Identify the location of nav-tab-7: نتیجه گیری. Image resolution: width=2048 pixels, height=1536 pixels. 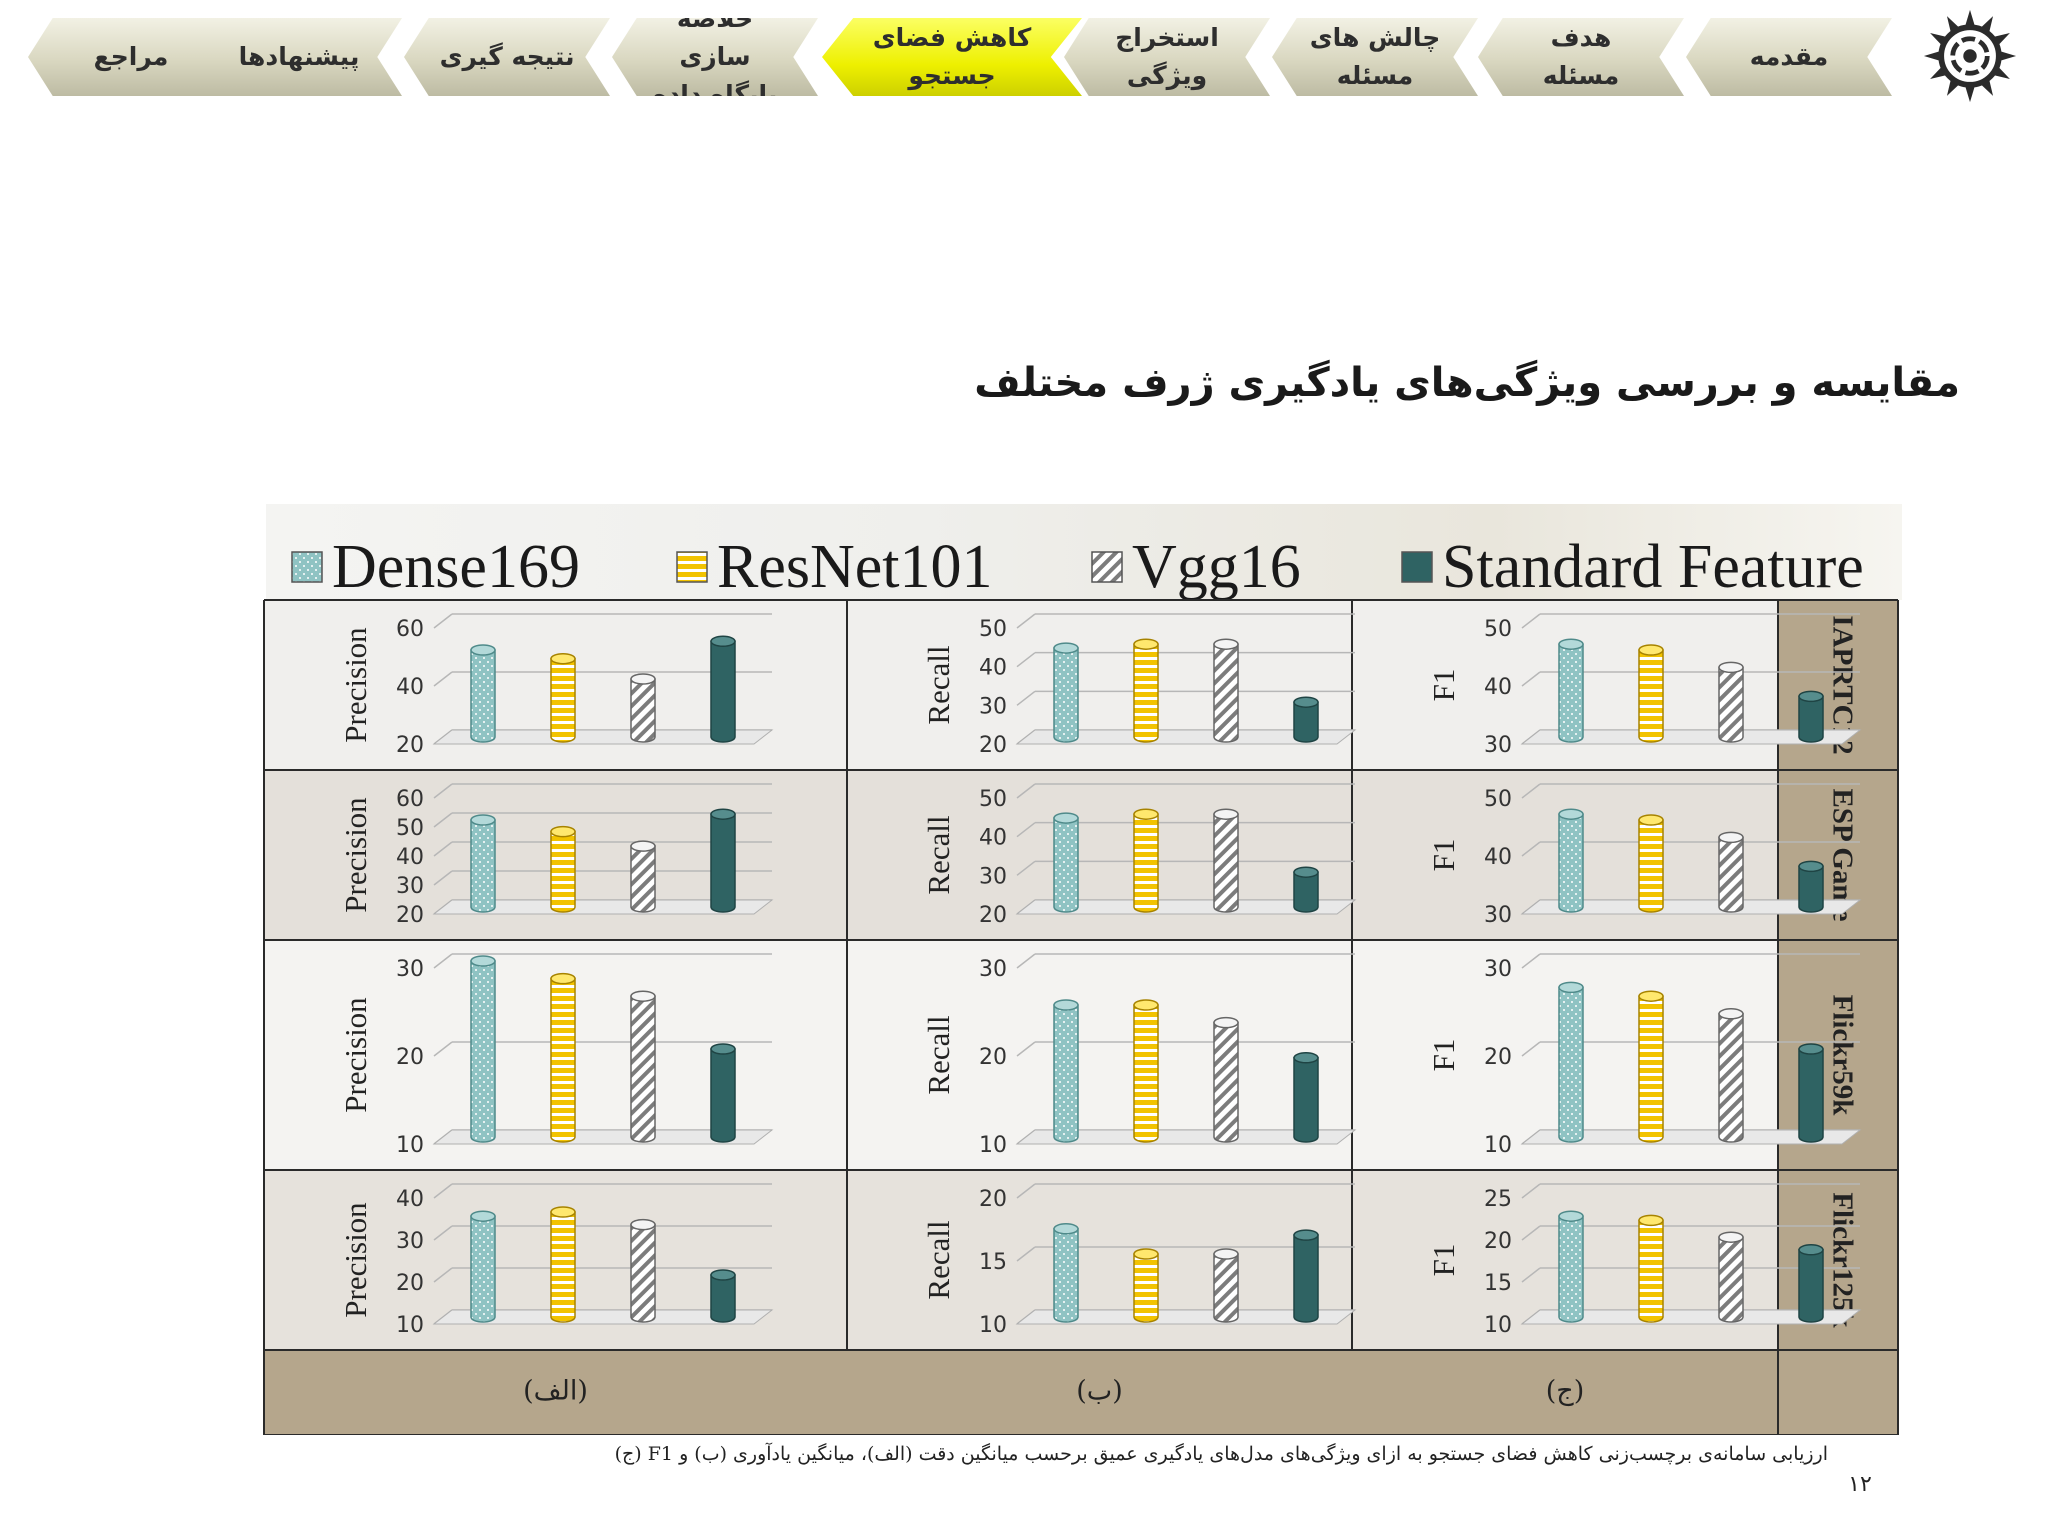
(507, 57).